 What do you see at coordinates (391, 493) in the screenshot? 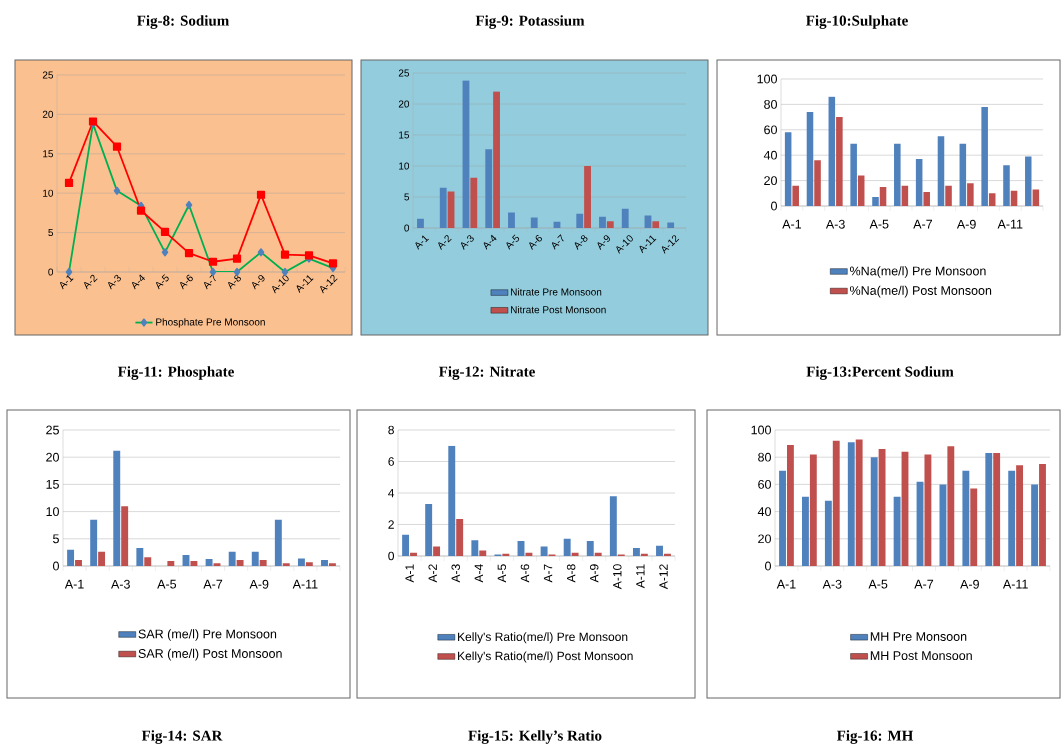
I see `y-tick-label: 4` at bounding box center [391, 493].